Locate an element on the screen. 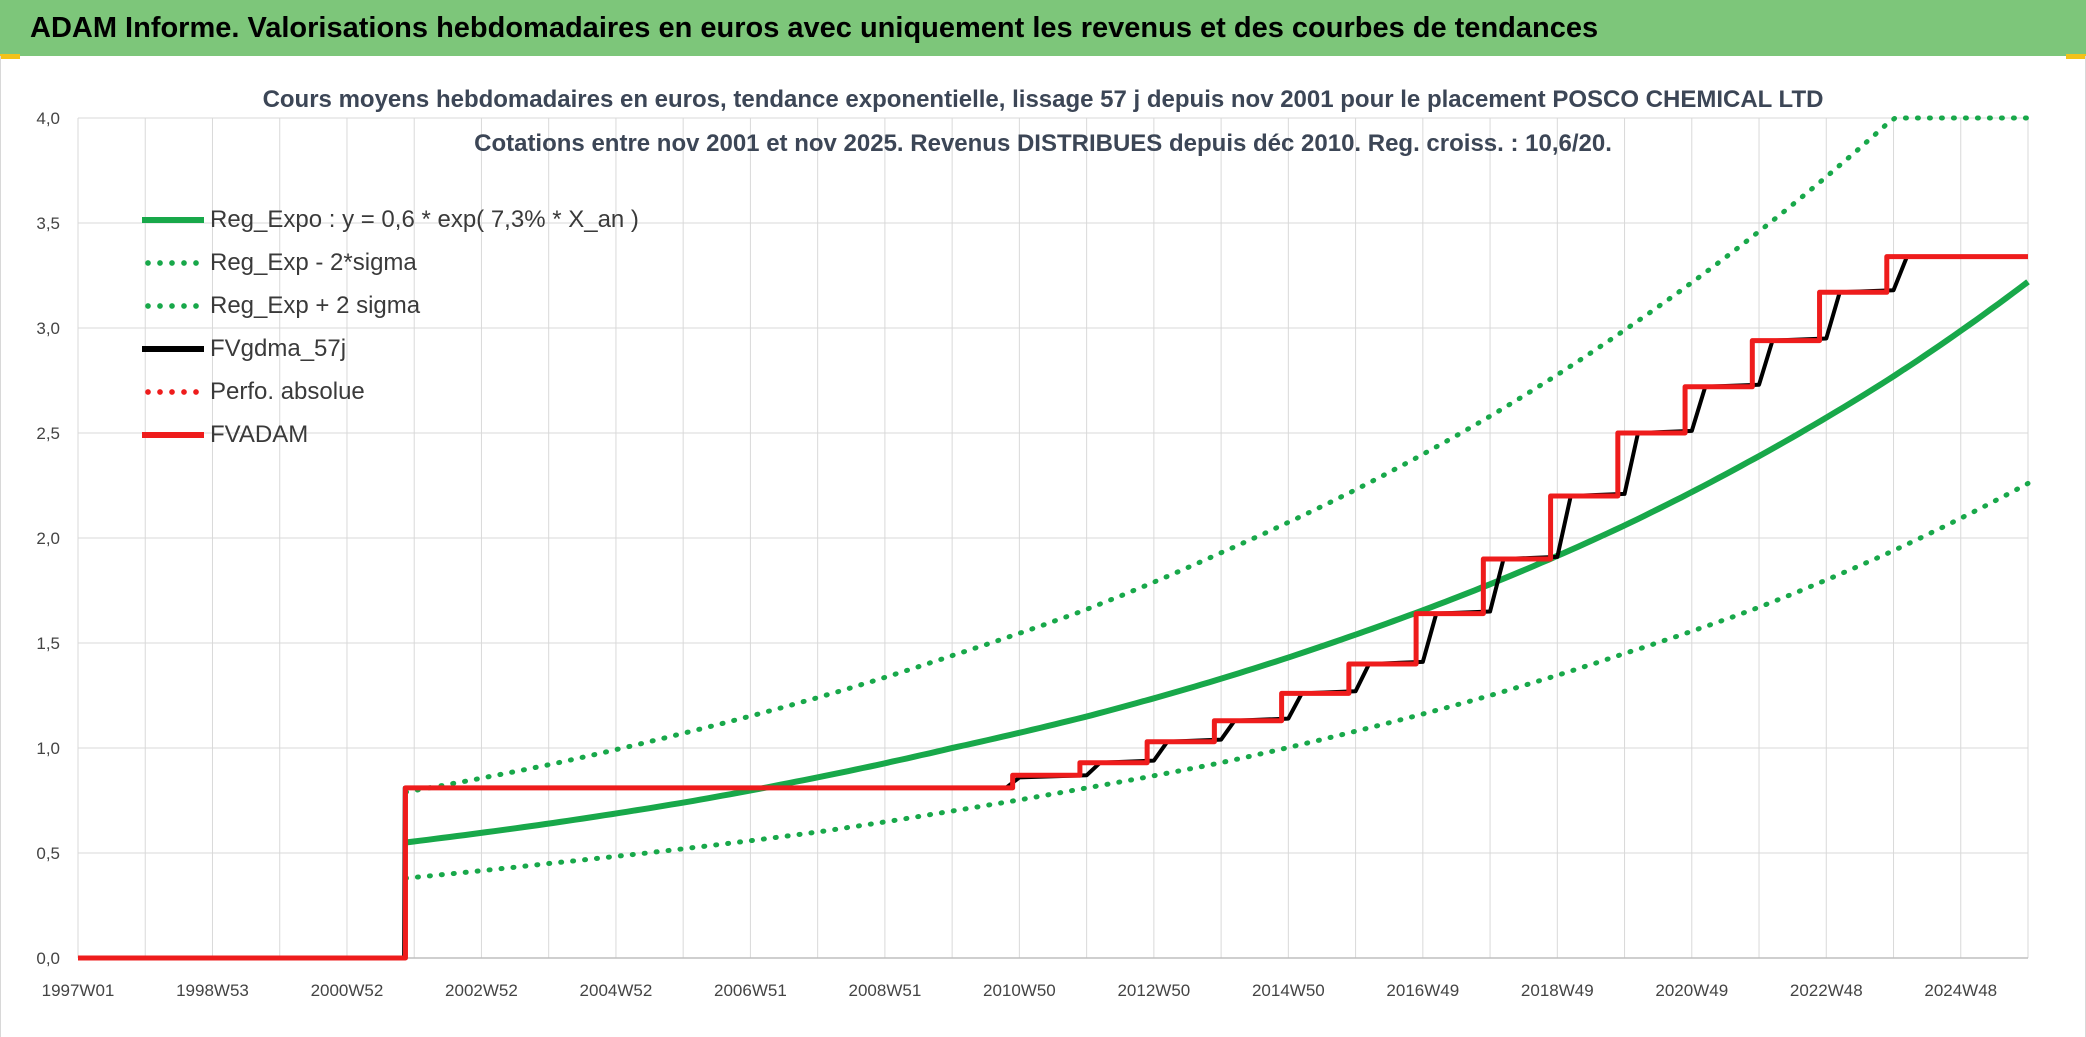  y-tick-label: 3,0 is located at coordinates (48, 328).